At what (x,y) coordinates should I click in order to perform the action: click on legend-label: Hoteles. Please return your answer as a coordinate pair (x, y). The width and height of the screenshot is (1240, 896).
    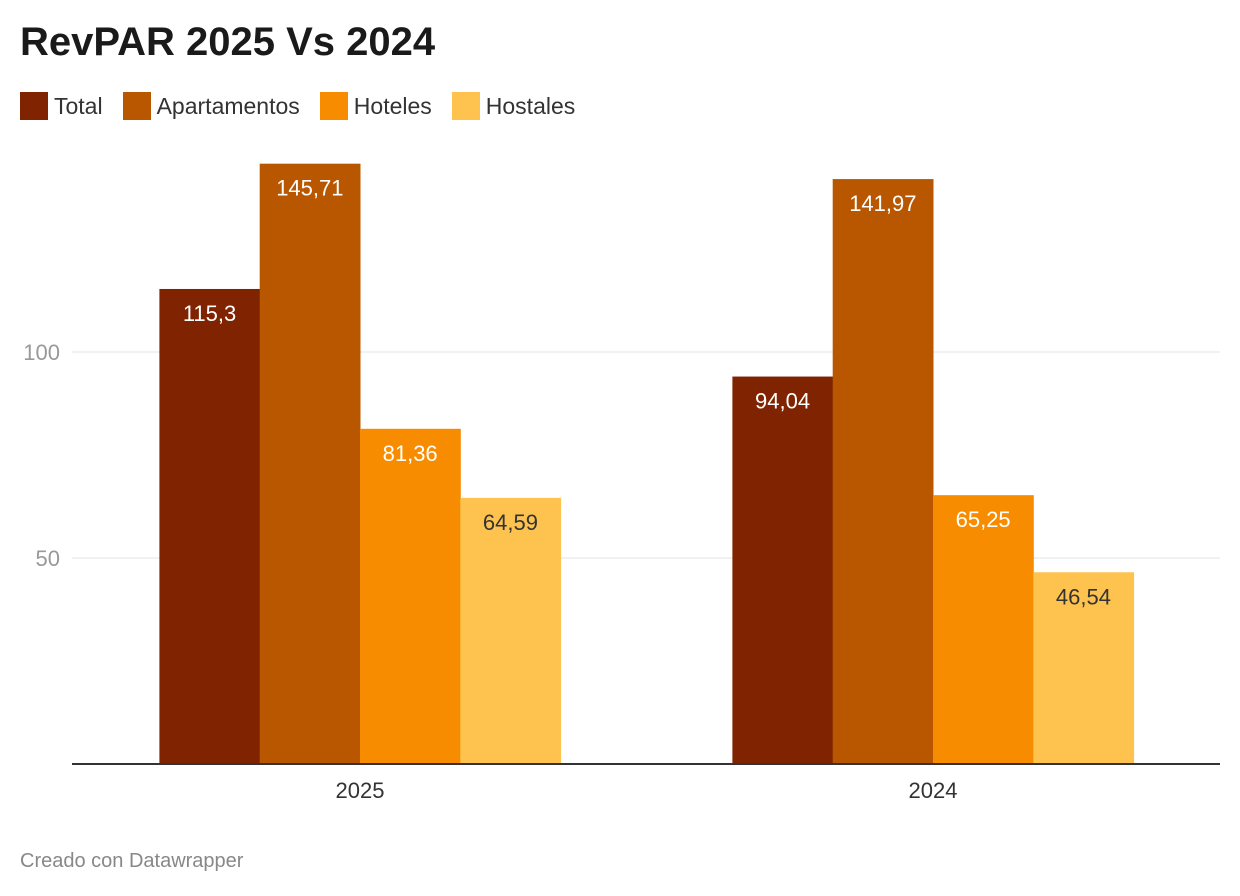
    Looking at the image, I should click on (392, 105).